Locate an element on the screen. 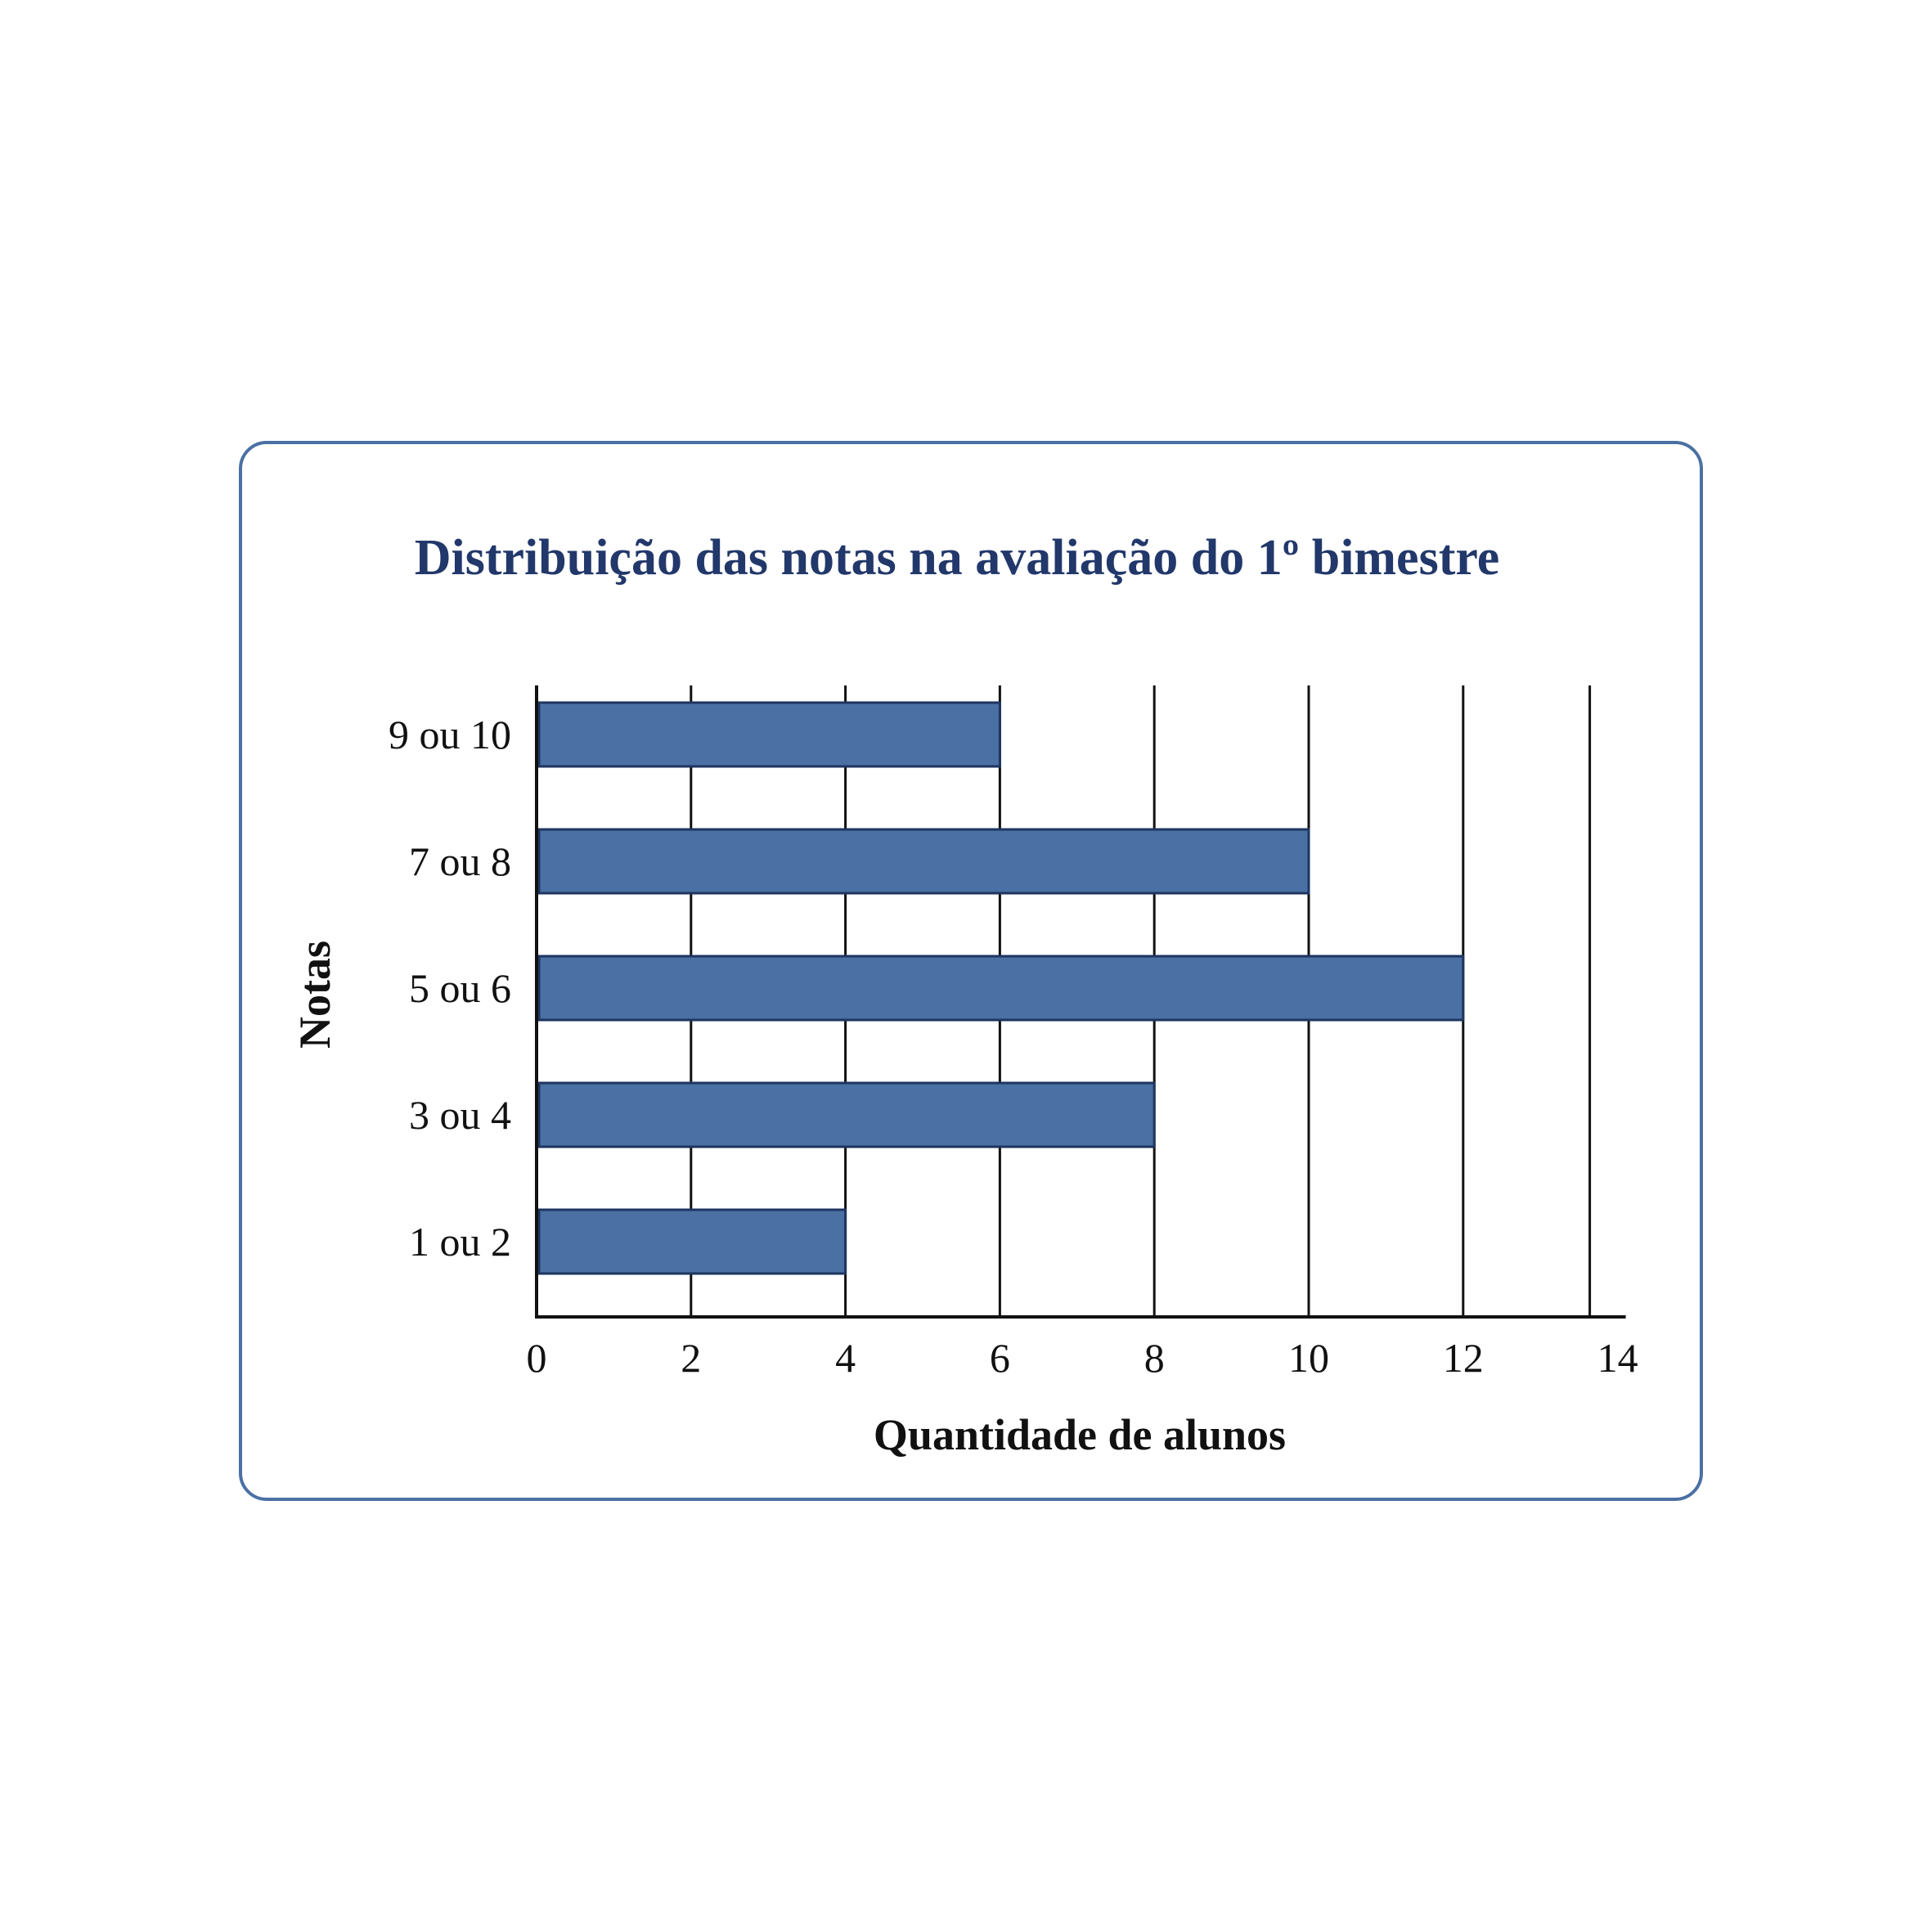 This screenshot has width=1932, height=1932. y-tick-label: 3 ou 4 is located at coordinates (460, 1115).